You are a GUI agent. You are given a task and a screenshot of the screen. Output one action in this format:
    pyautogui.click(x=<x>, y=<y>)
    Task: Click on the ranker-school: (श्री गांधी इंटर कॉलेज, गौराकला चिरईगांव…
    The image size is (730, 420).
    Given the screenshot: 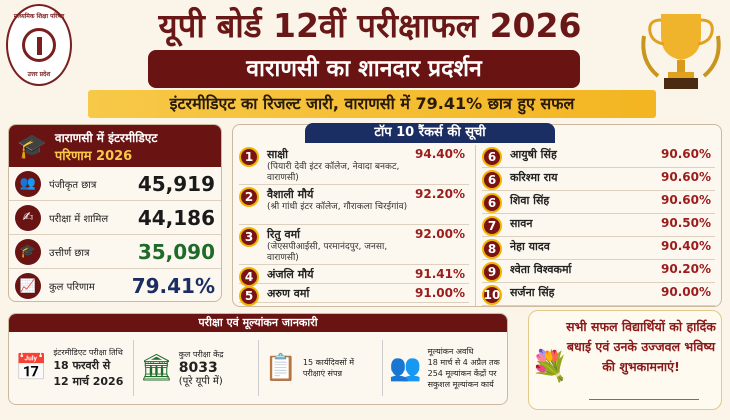 What is the action you would take?
    pyautogui.click(x=337, y=207)
    